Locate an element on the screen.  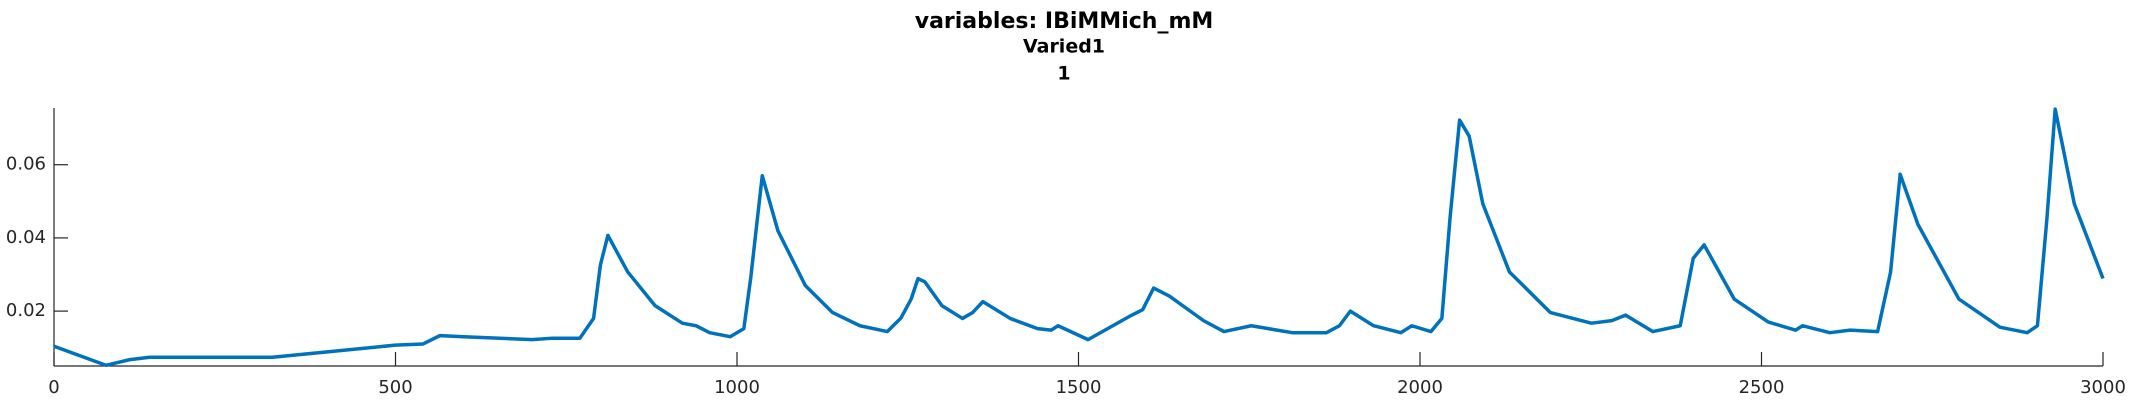
y-tick-label: 0.02 is located at coordinates (26, 310).